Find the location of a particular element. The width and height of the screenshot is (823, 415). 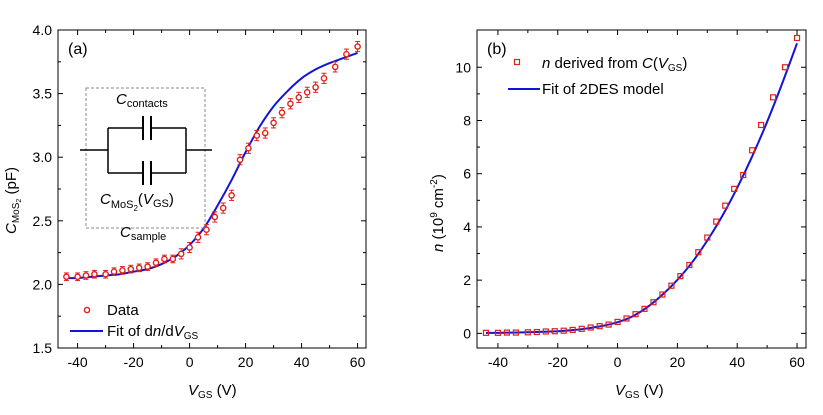

legend-data-marker is located at coordinates (87, 310).